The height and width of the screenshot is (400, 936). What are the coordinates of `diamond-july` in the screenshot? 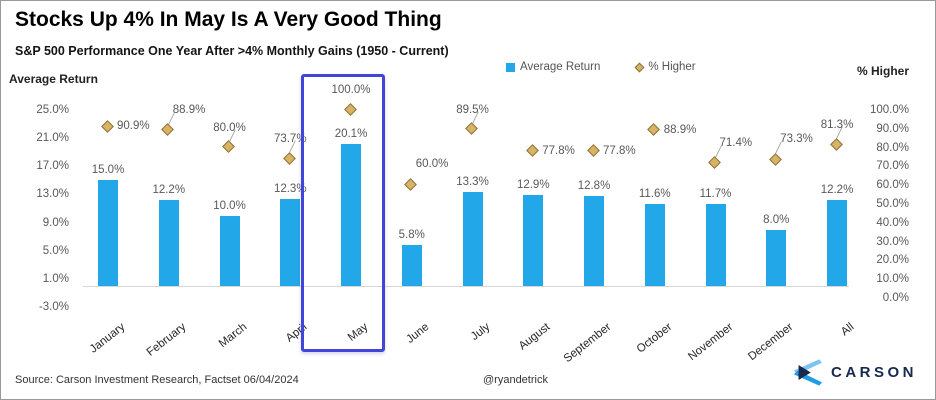 It's located at (471, 129).